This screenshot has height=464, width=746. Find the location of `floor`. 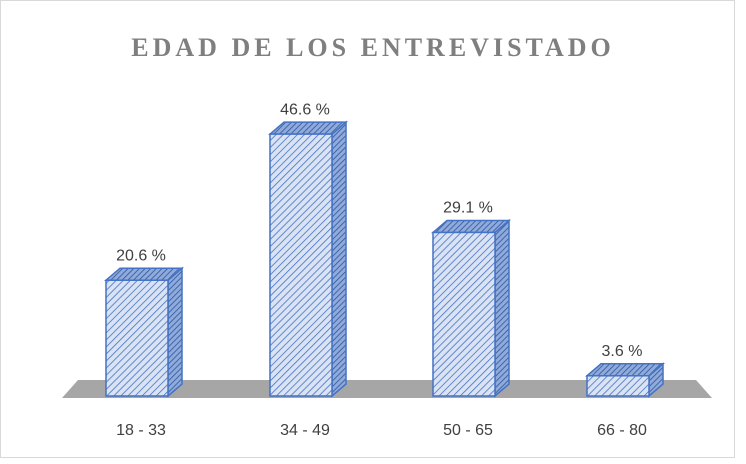

floor is located at coordinates (387, 389).